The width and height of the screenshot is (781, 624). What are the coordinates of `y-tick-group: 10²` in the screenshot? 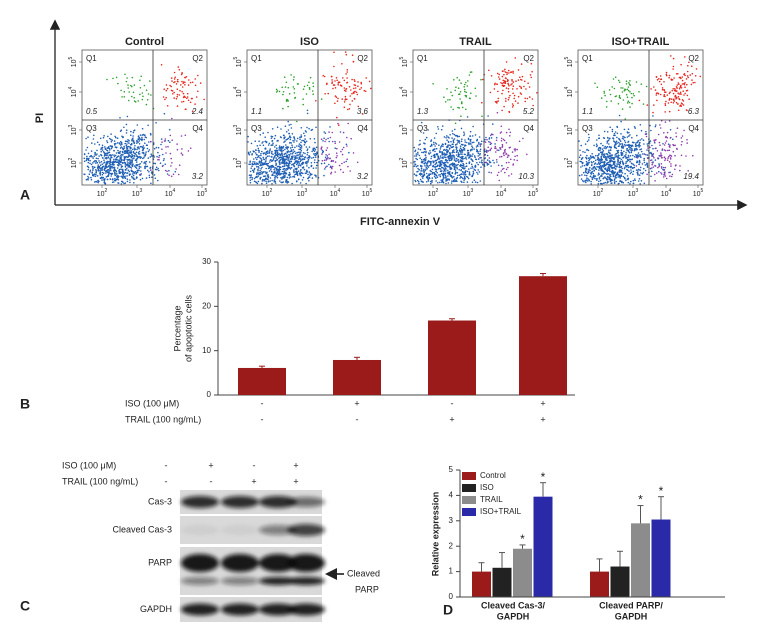 It's located at (73, 162).